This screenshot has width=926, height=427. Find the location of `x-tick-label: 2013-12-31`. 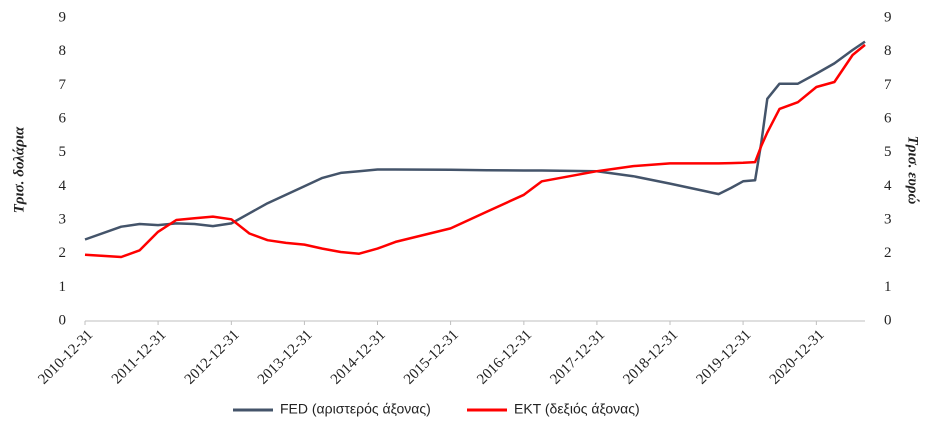

x-tick-label: 2013-12-31 is located at coordinates (285, 357).